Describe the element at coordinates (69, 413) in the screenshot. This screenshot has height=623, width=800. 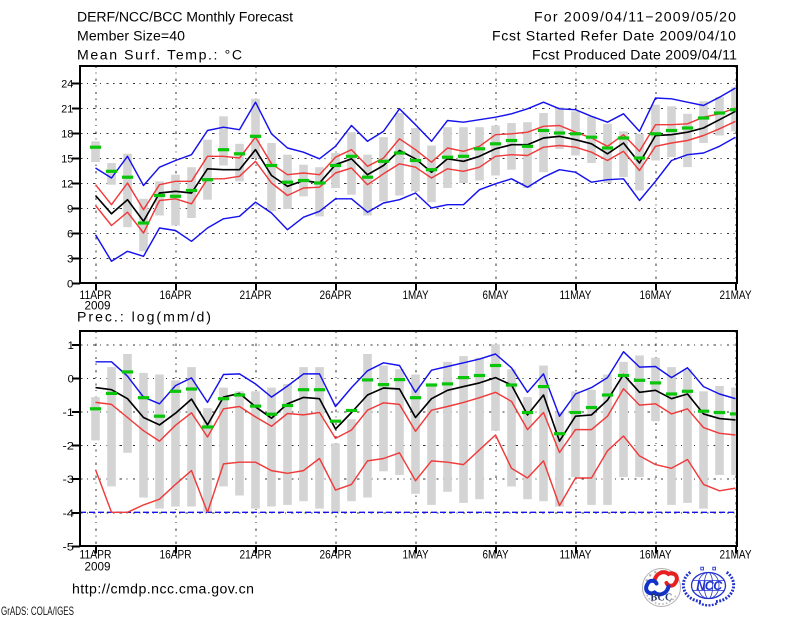
I see `svg-text: -1` at that location.